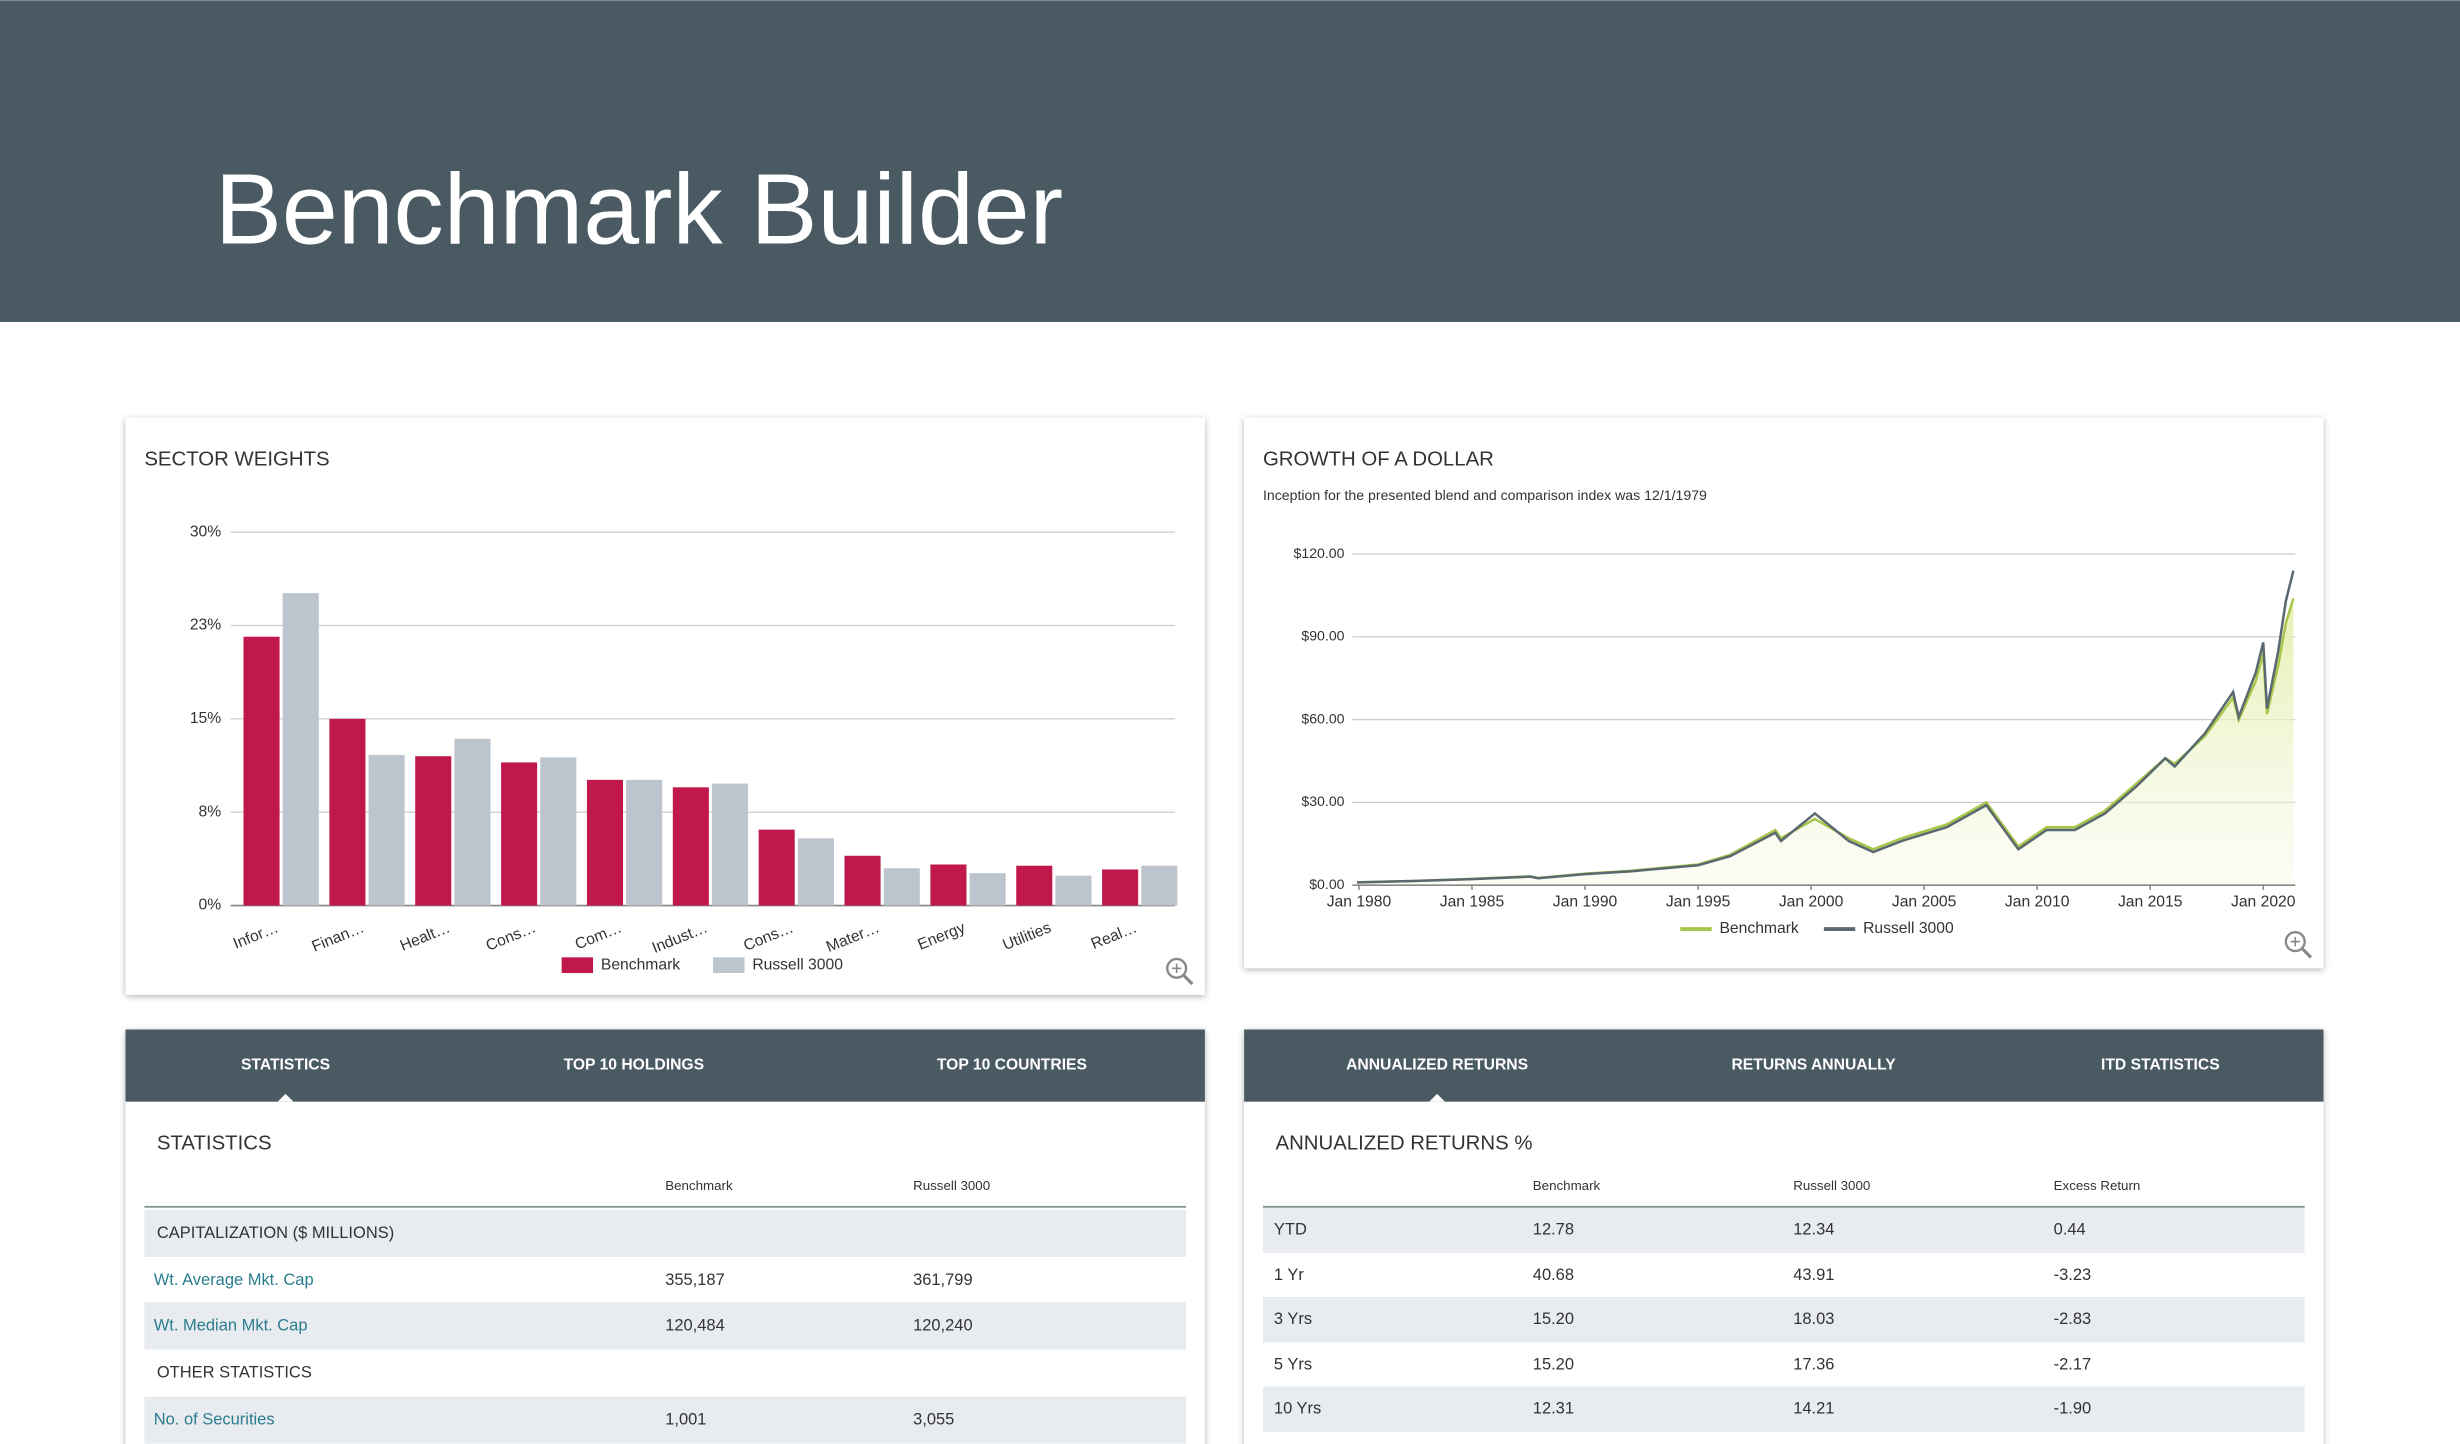 The image size is (2460, 1444). I want to click on row-label: 5 Yrs, so click(1293, 1365).